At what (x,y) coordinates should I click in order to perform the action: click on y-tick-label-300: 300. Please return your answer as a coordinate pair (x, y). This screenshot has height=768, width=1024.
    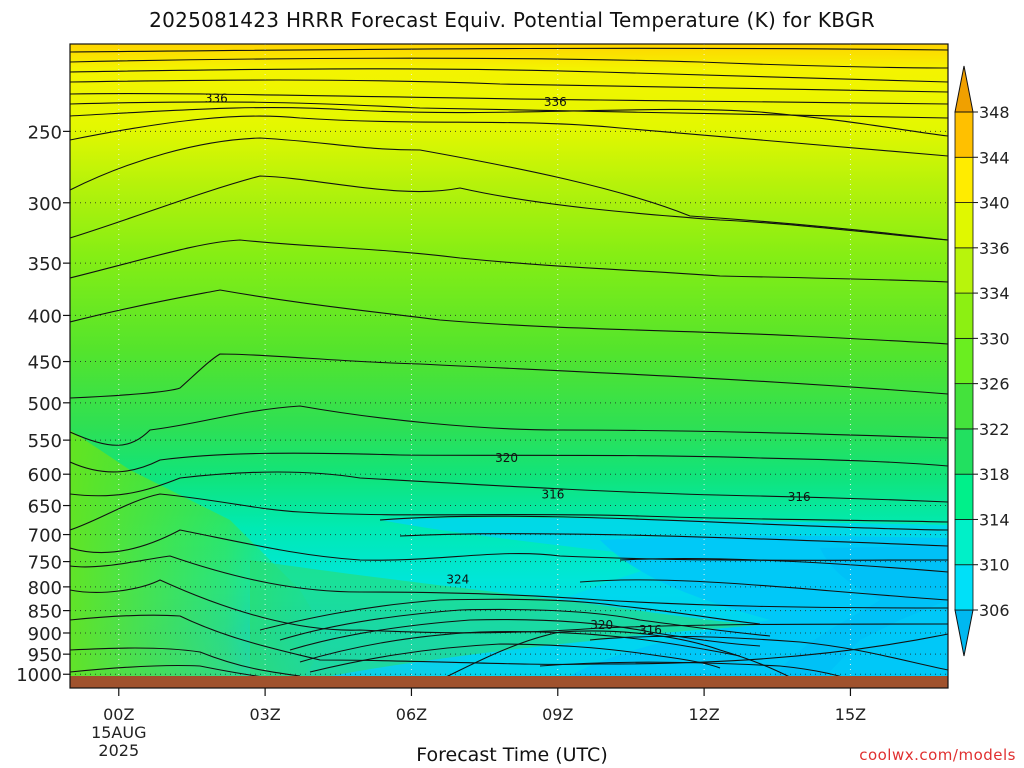
    Looking at the image, I should click on (45, 204).